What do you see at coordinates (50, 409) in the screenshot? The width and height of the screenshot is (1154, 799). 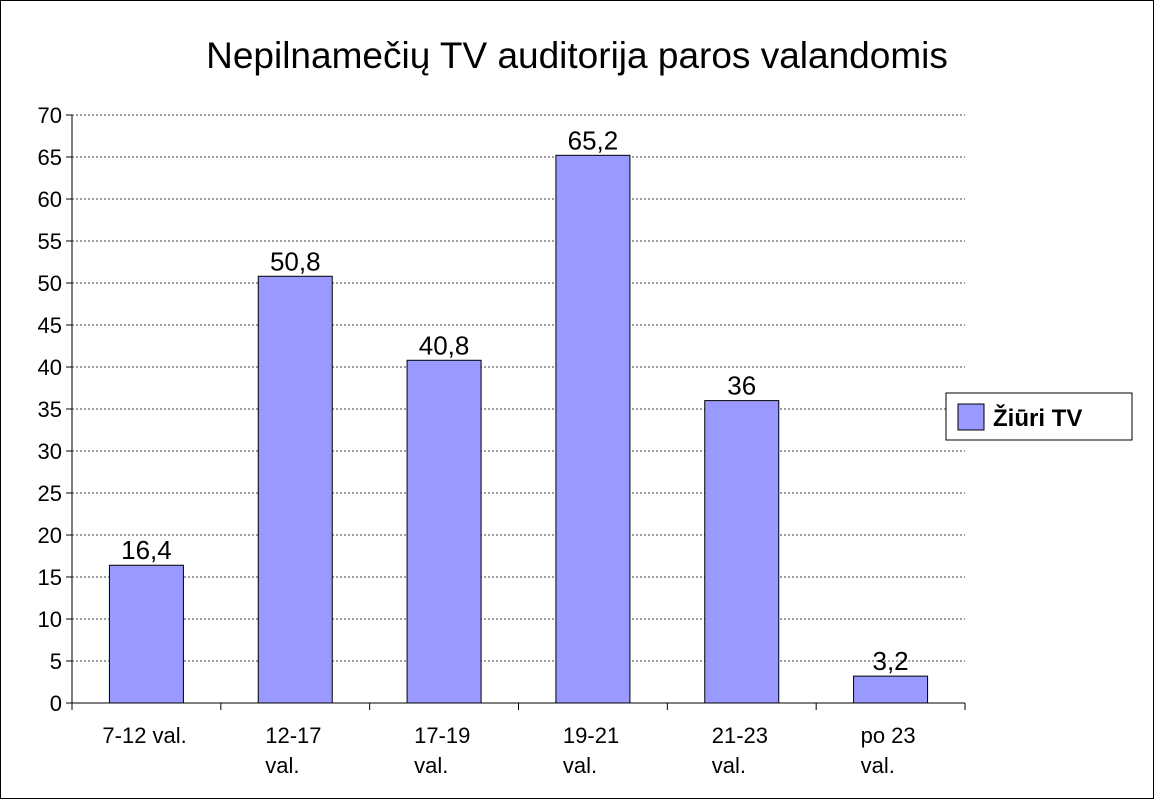 I see `y-tick-label: 35` at bounding box center [50, 409].